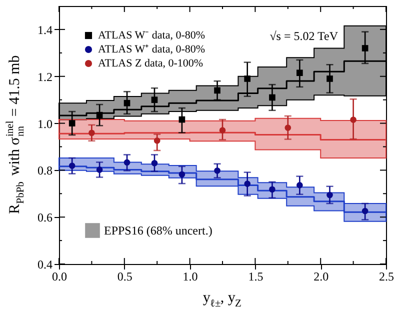  What do you see at coordinates (152, 50) in the screenshot?
I see `legend-label: ATLAS W⁺ data, 0-80%` at bounding box center [152, 50].